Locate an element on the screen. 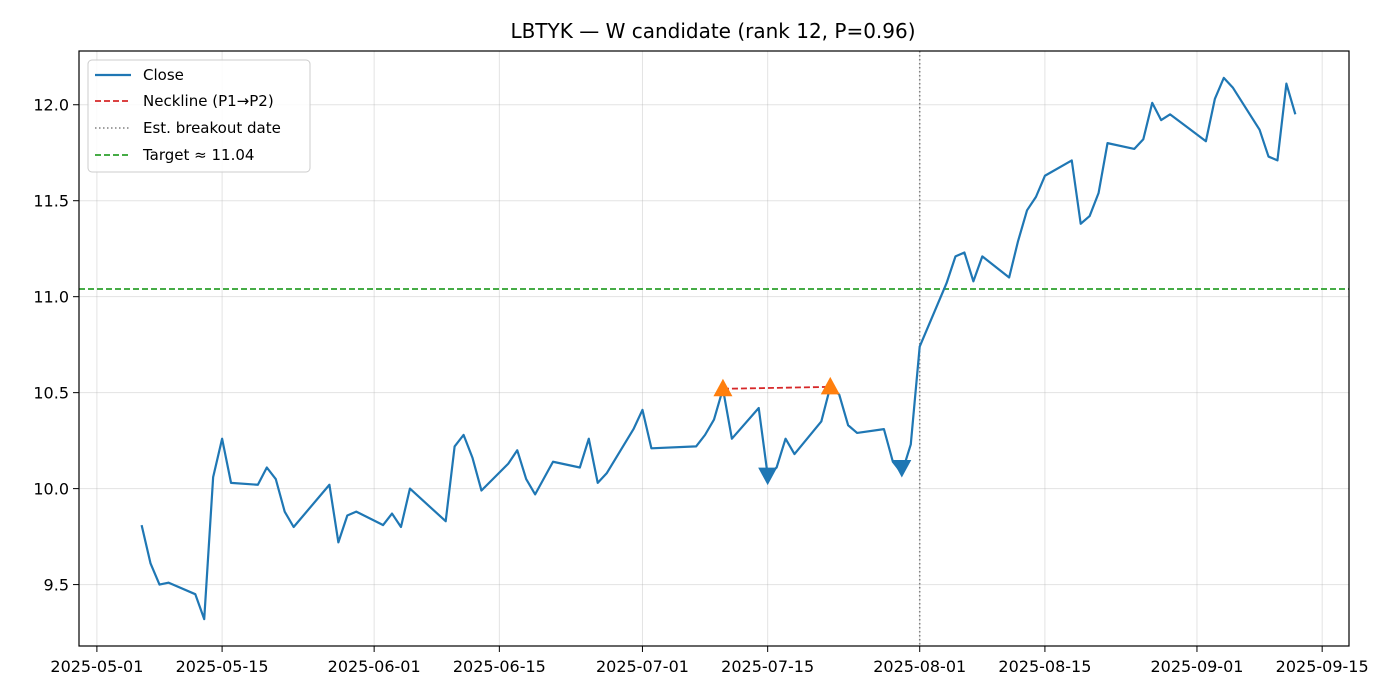  y-tick-label: 11.0 is located at coordinates (51, 297).